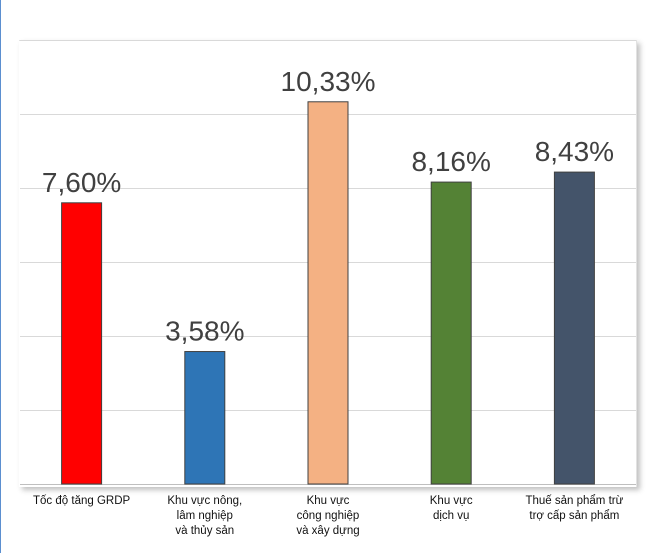 The height and width of the screenshot is (553, 663). What do you see at coordinates (204, 331) in the screenshot?
I see `data-label: 3,58%` at bounding box center [204, 331].